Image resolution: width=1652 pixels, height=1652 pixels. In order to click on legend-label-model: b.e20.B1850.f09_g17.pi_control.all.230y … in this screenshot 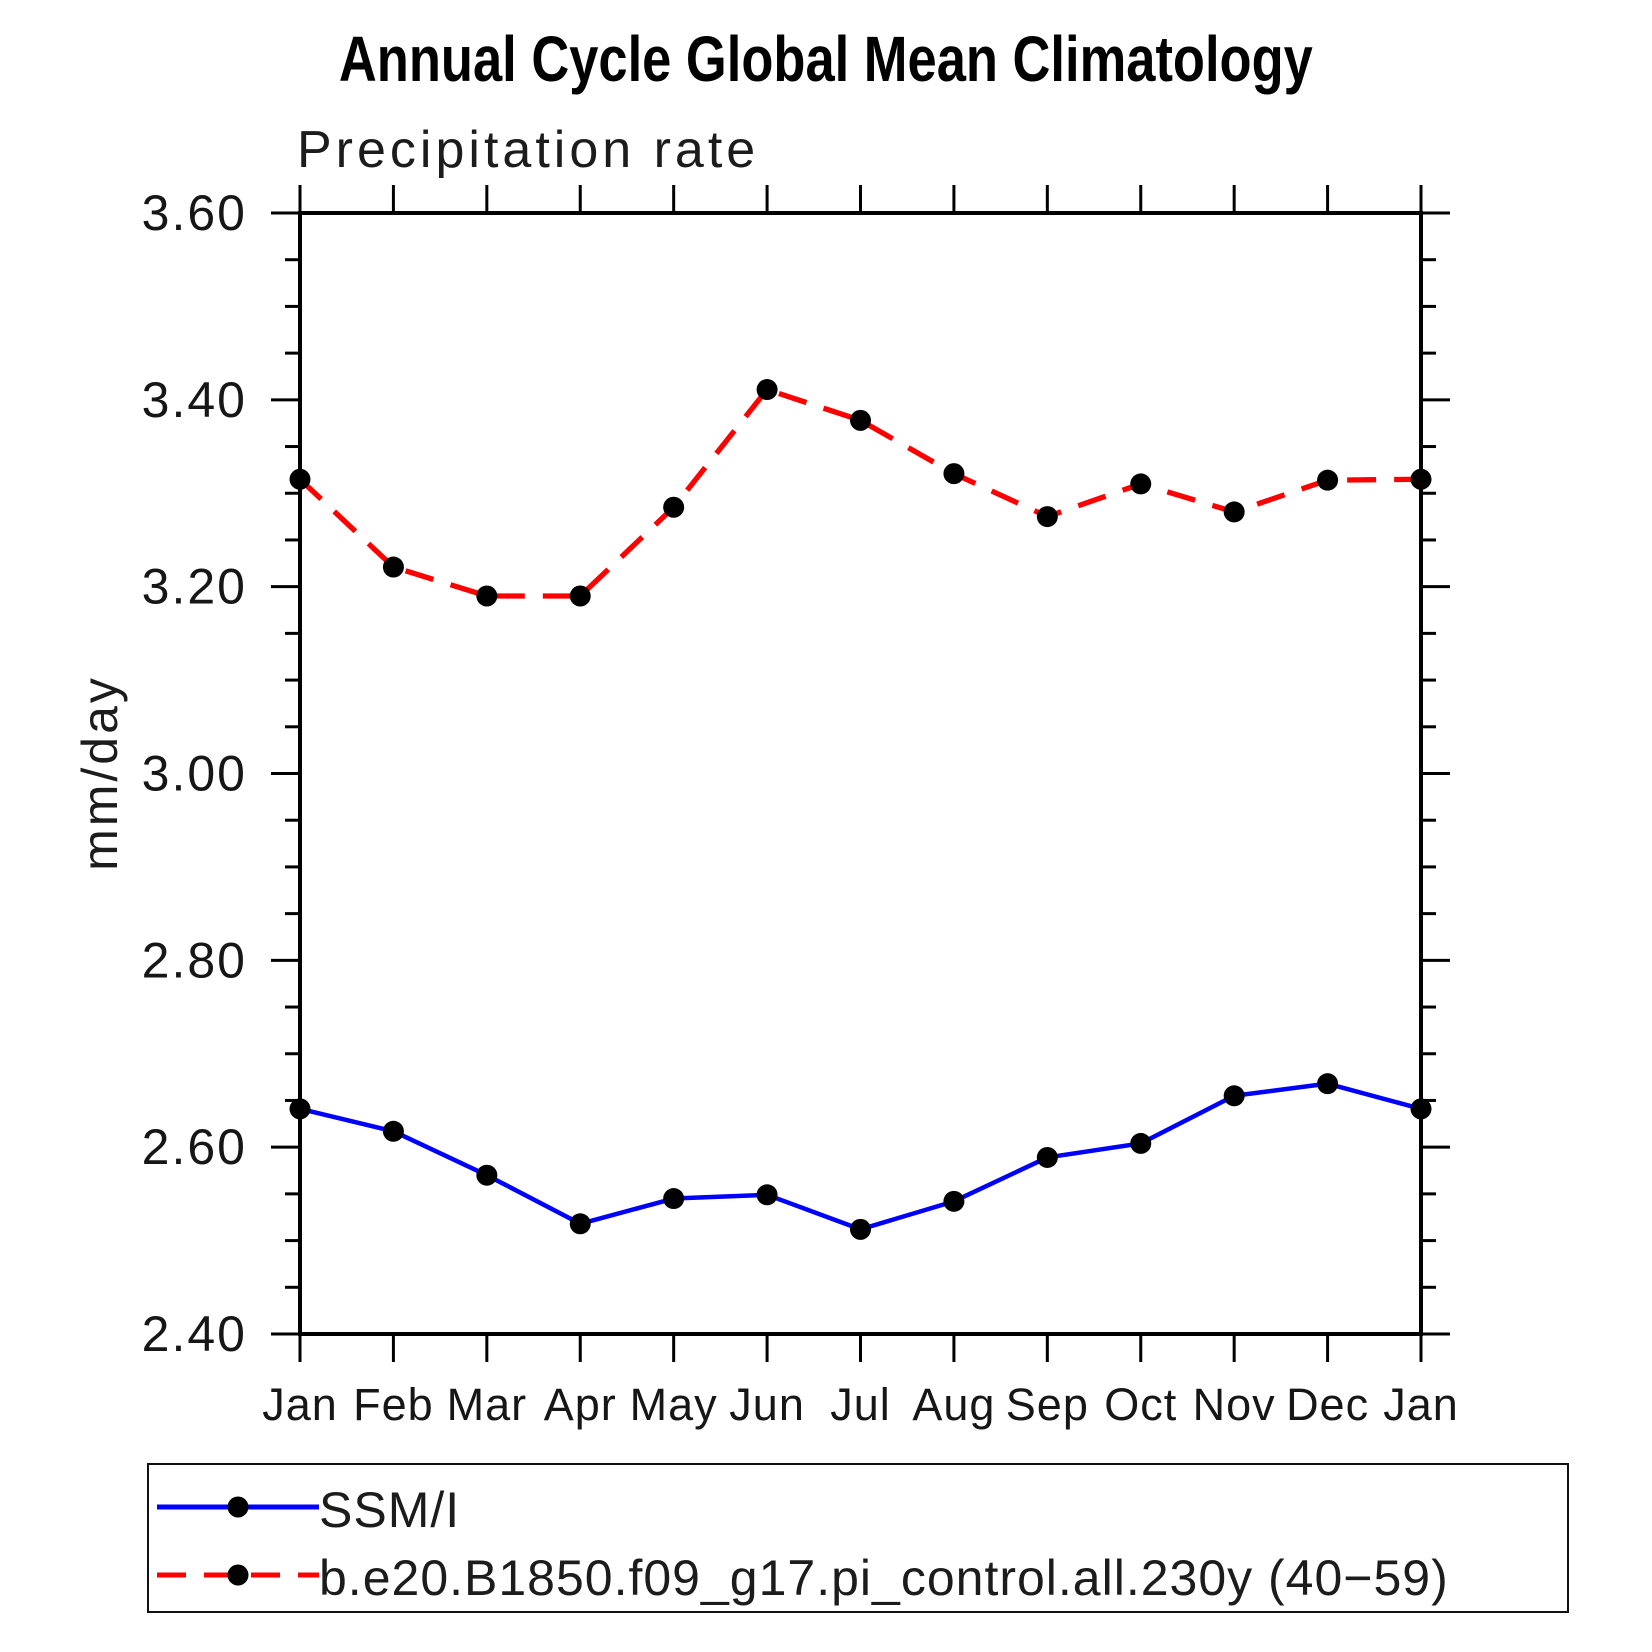, I will do `click(884, 1578)`.